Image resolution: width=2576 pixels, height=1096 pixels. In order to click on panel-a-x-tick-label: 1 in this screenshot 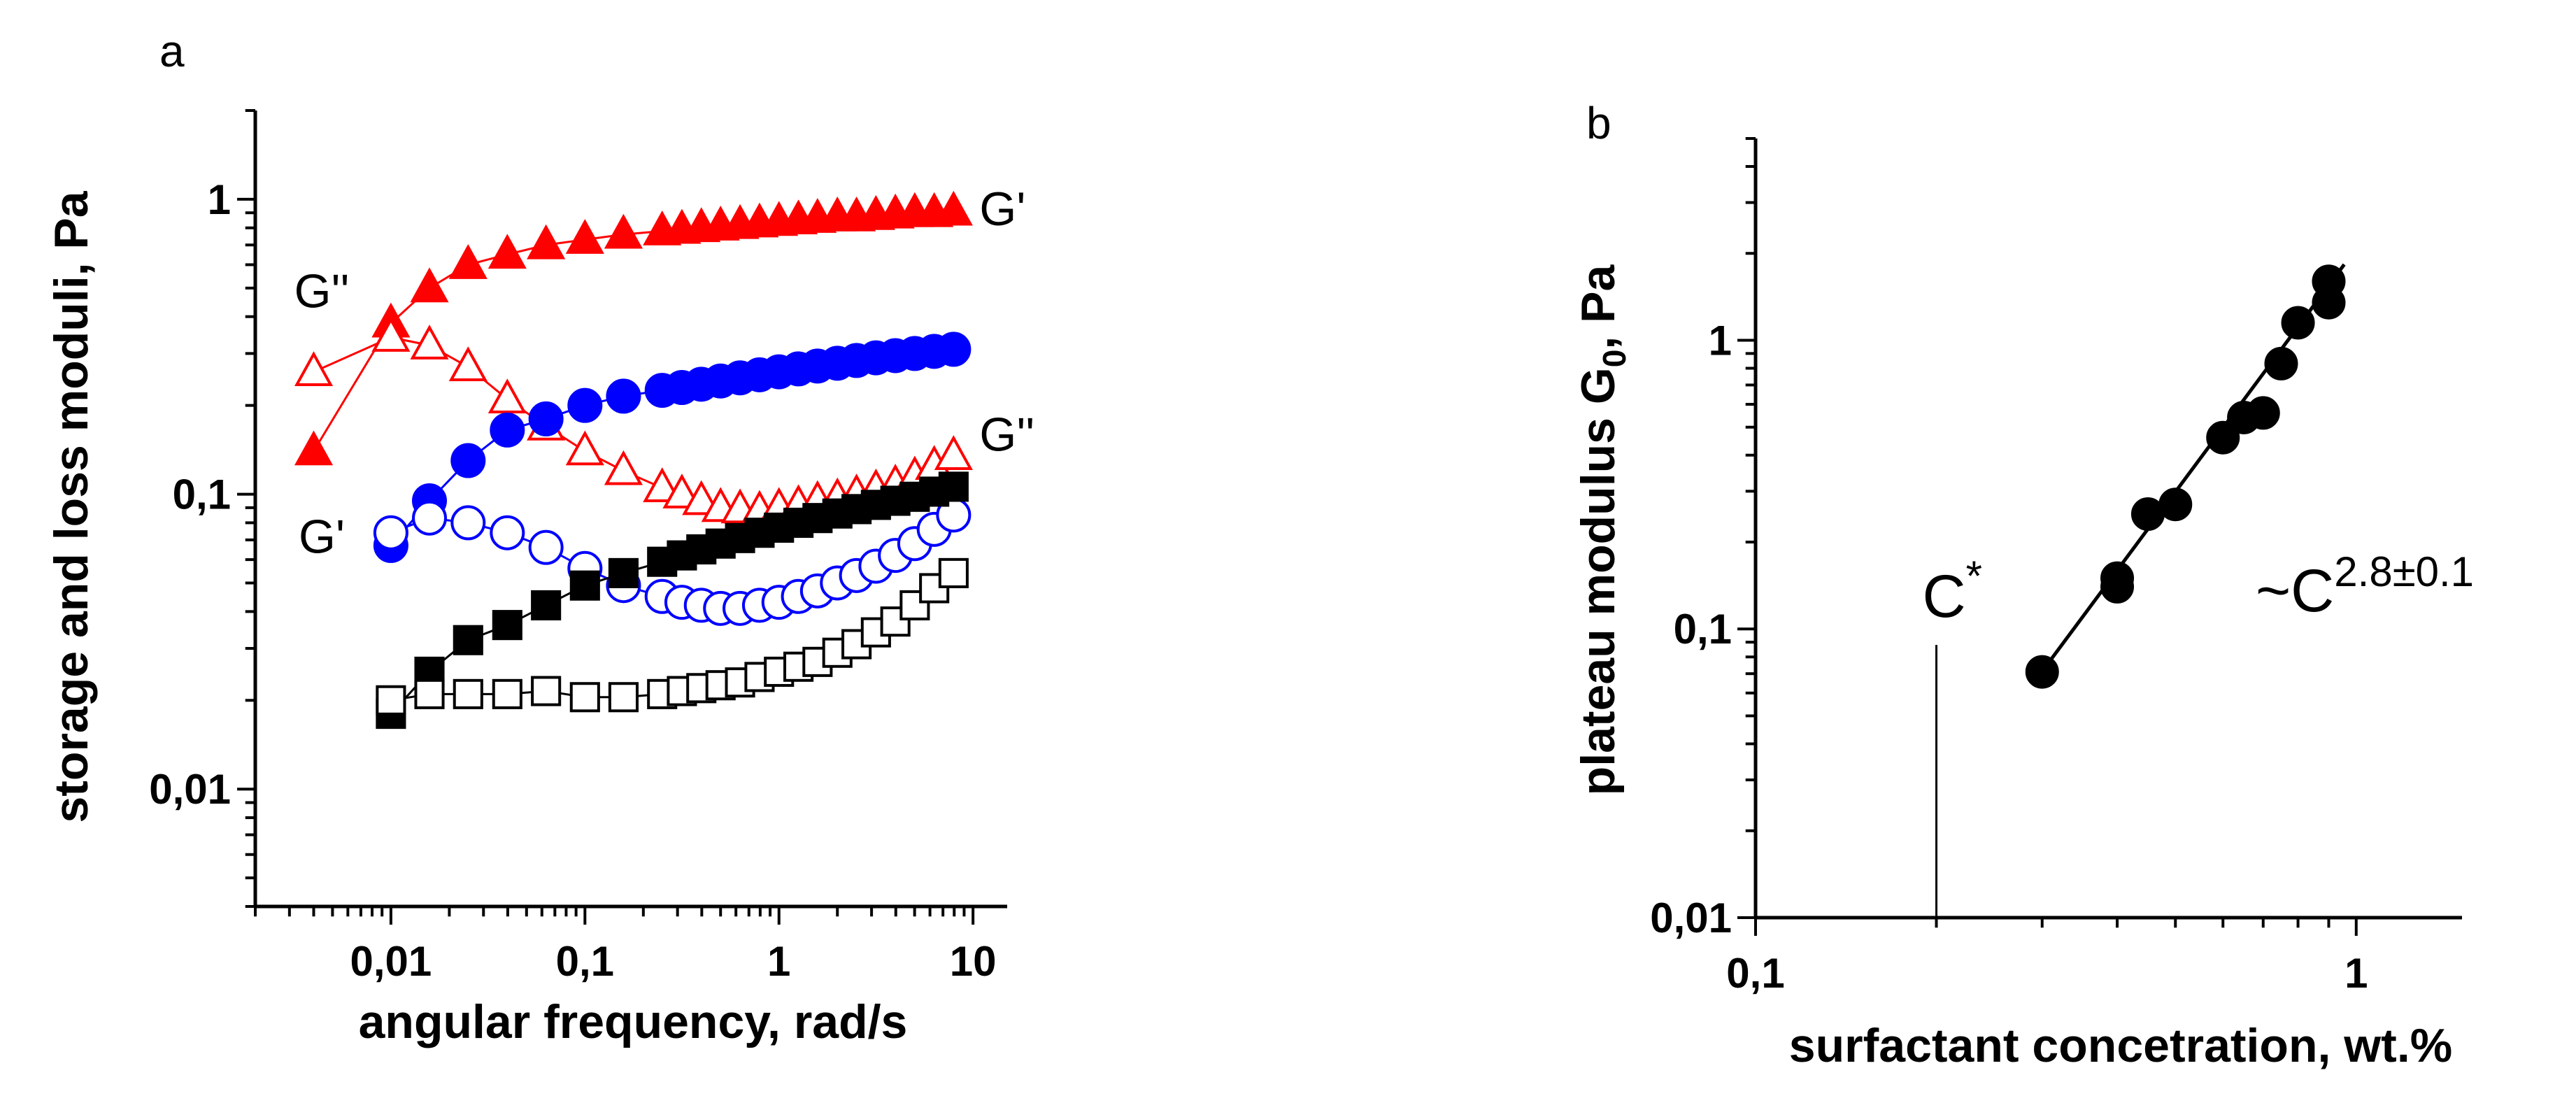, I will do `click(778, 962)`.